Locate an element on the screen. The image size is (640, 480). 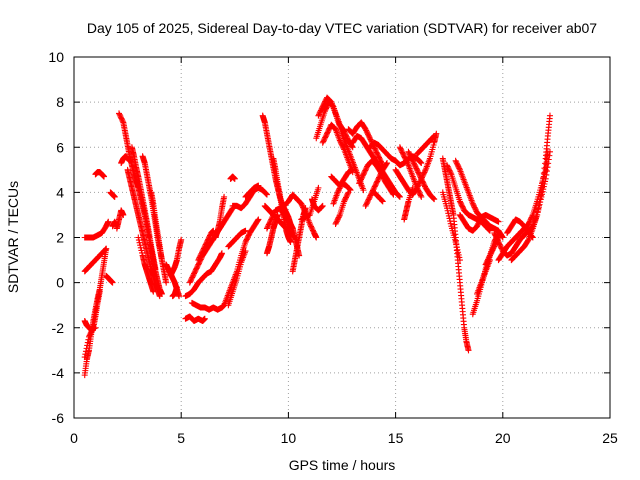
y-tick-label: 0 is located at coordinates (60, 283).